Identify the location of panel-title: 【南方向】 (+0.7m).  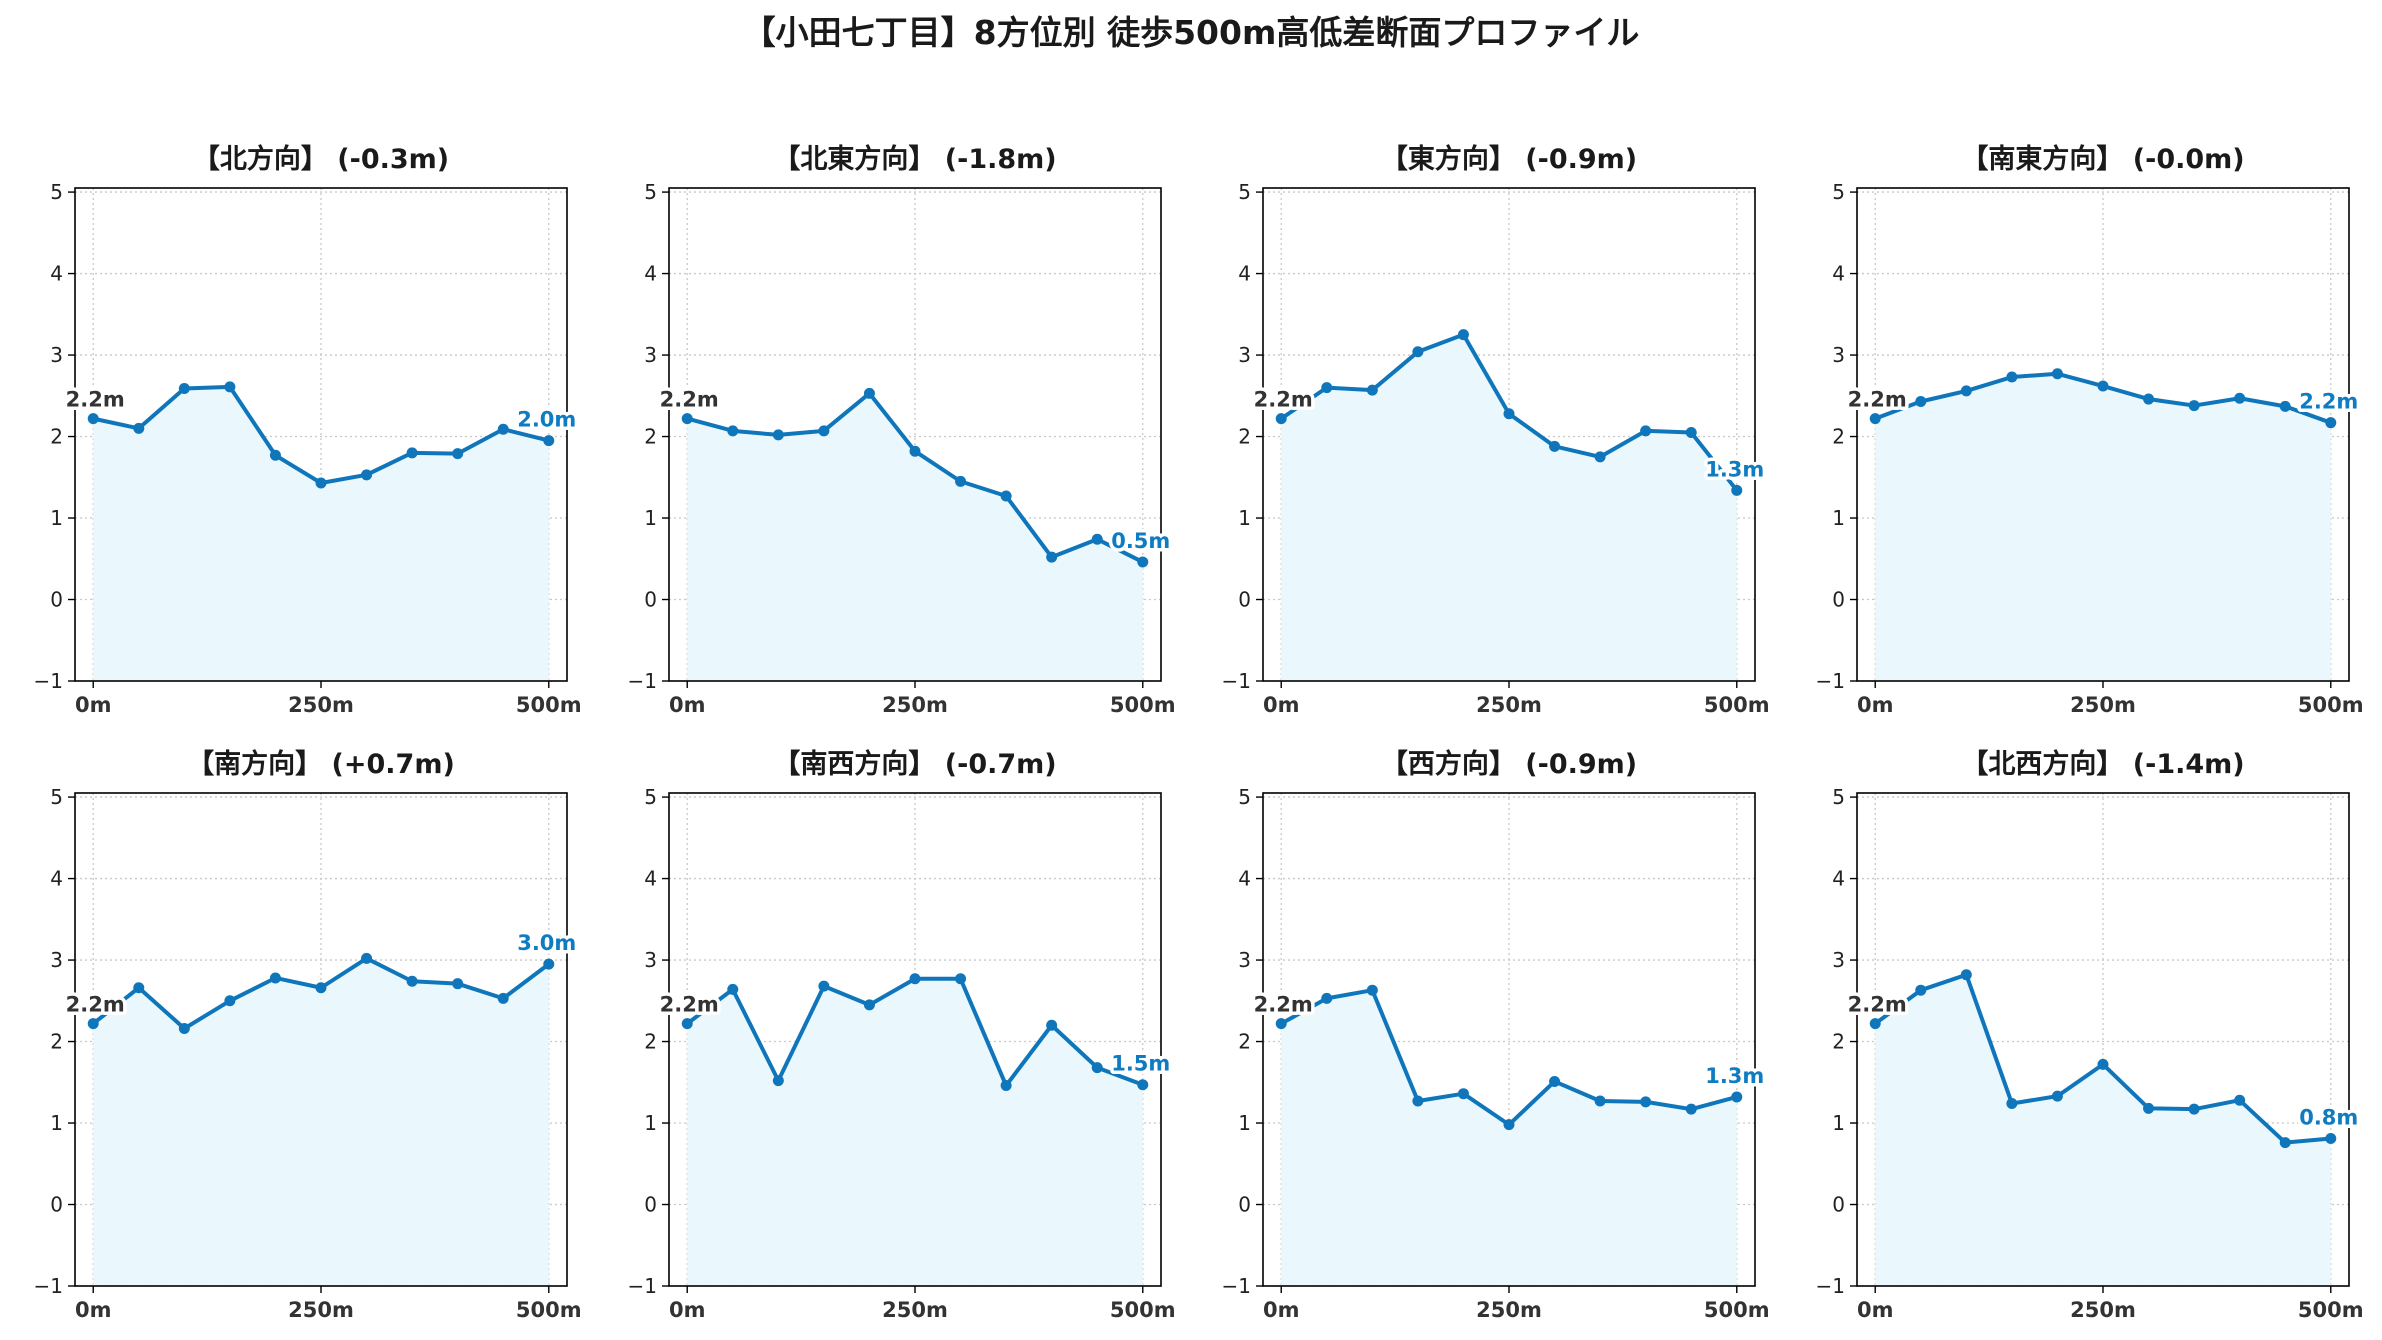
(321, 764).